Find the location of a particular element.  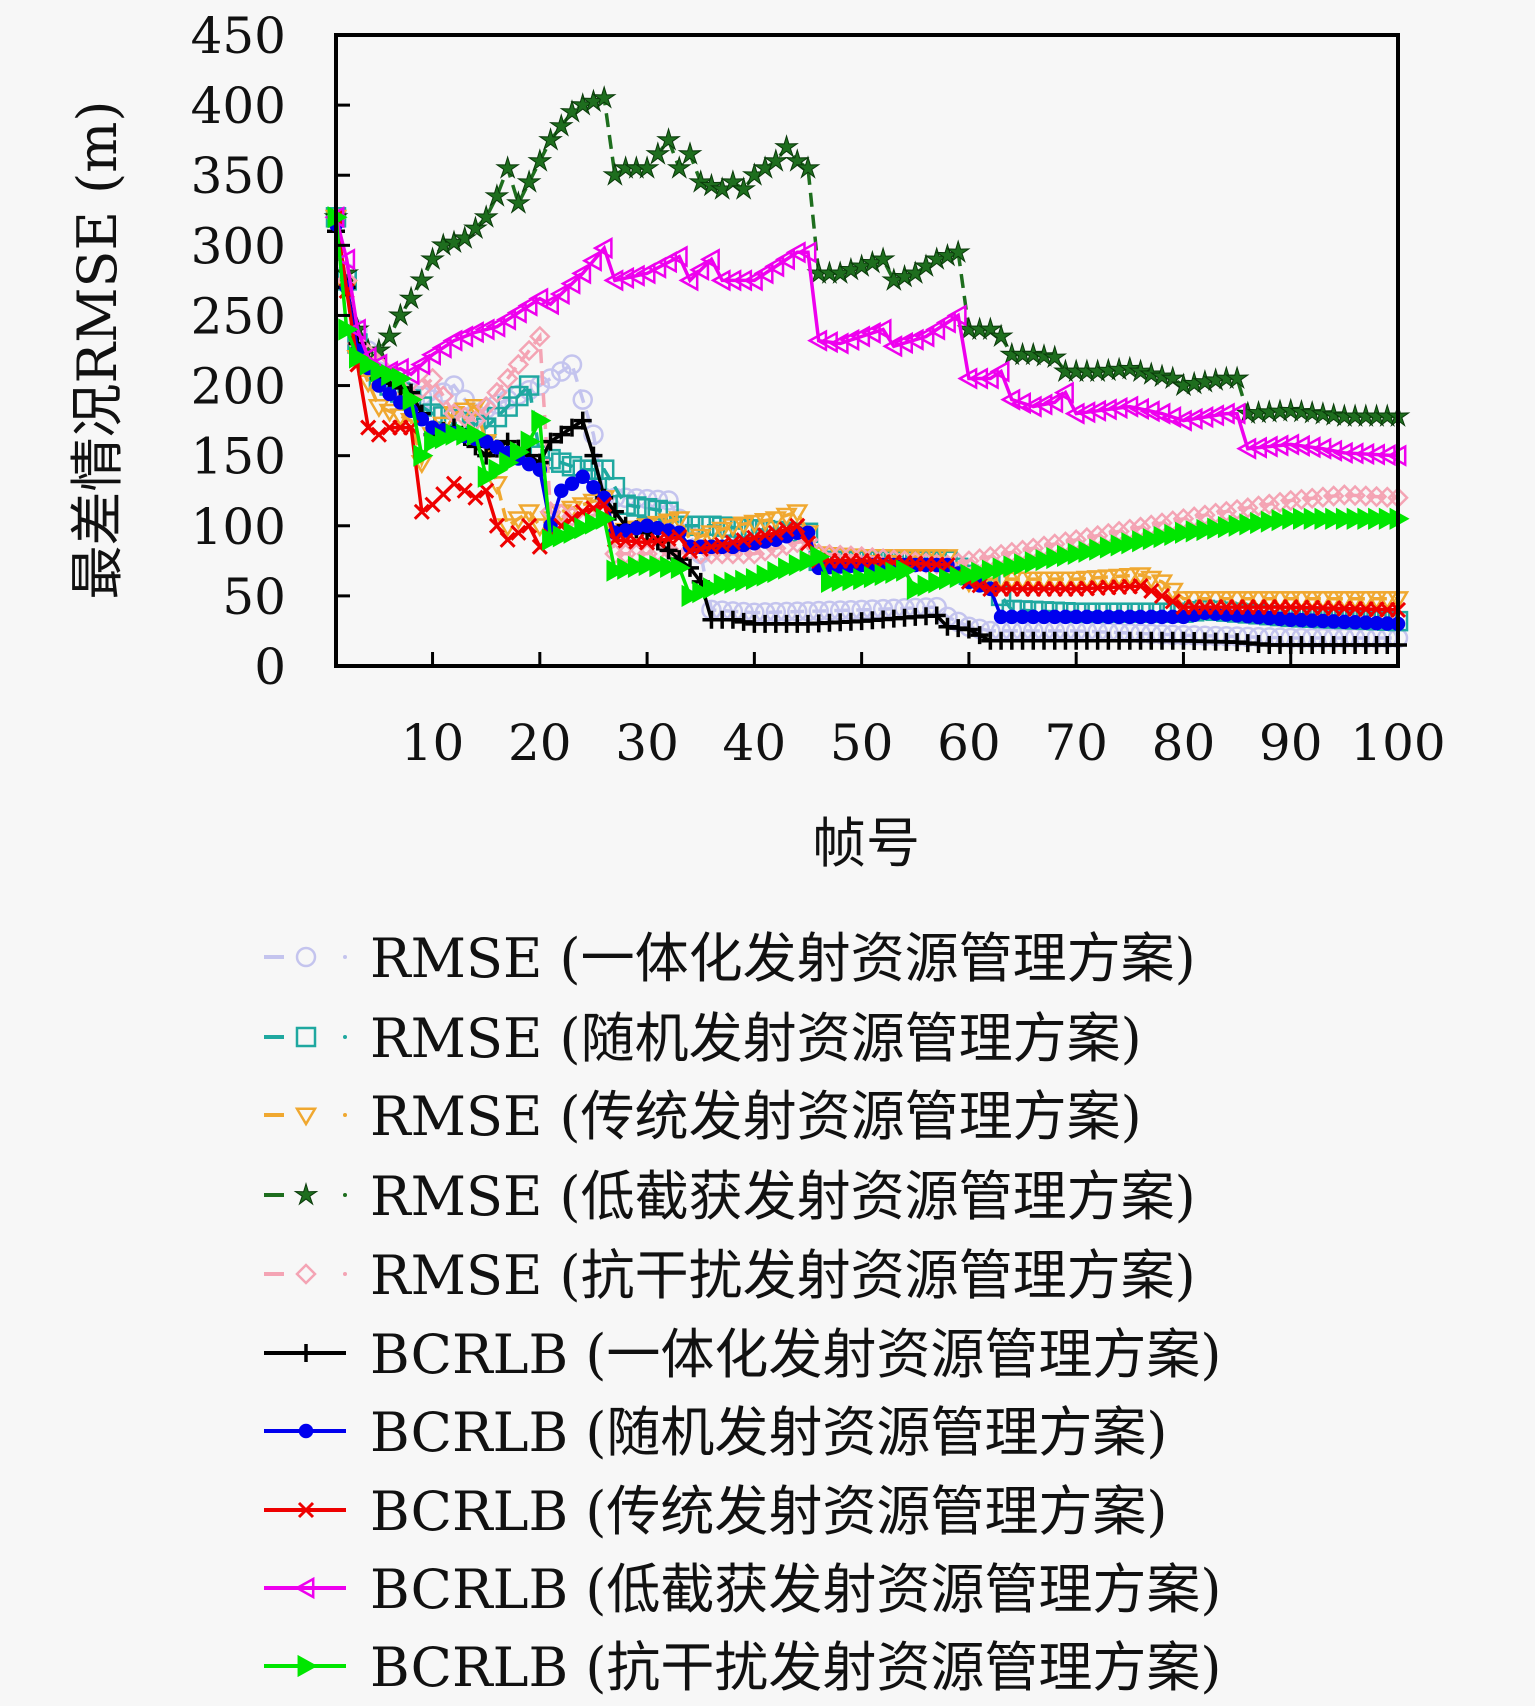

legend-marker-square-icon is located at coordinates (306, 1037).